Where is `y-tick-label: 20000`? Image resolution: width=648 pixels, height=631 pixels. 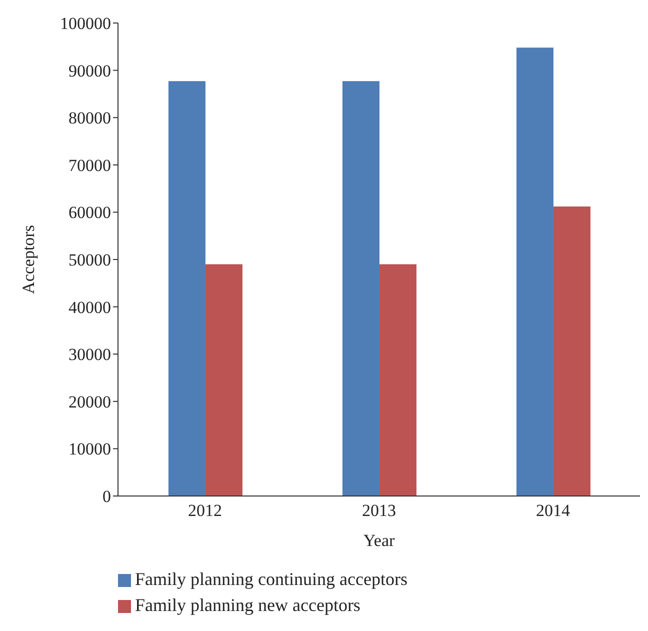
y-tick-label: 20000 is located at coordinates (89, 402).